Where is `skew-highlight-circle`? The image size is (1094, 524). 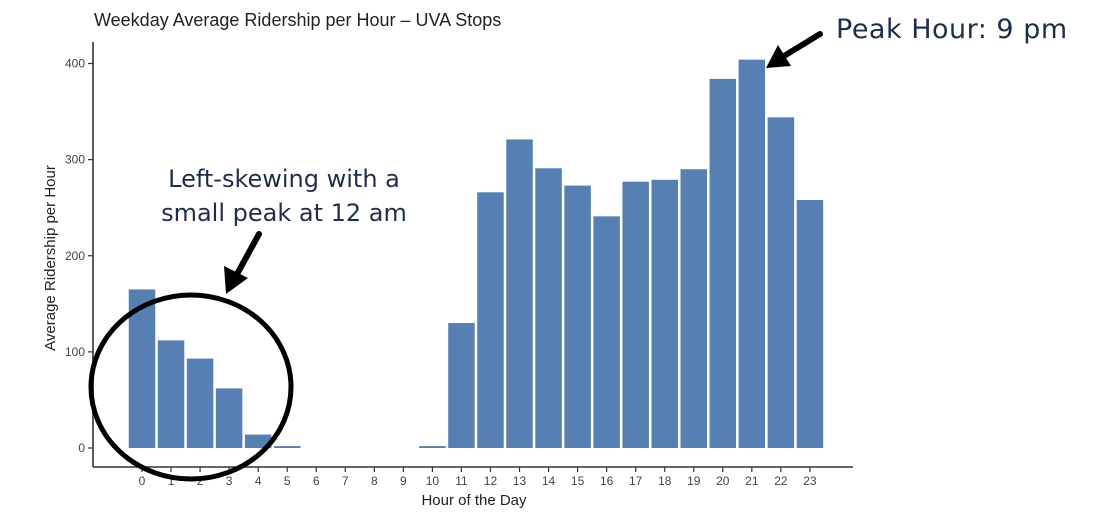 skew-highlight-circle is located at coordinates (191, 387).